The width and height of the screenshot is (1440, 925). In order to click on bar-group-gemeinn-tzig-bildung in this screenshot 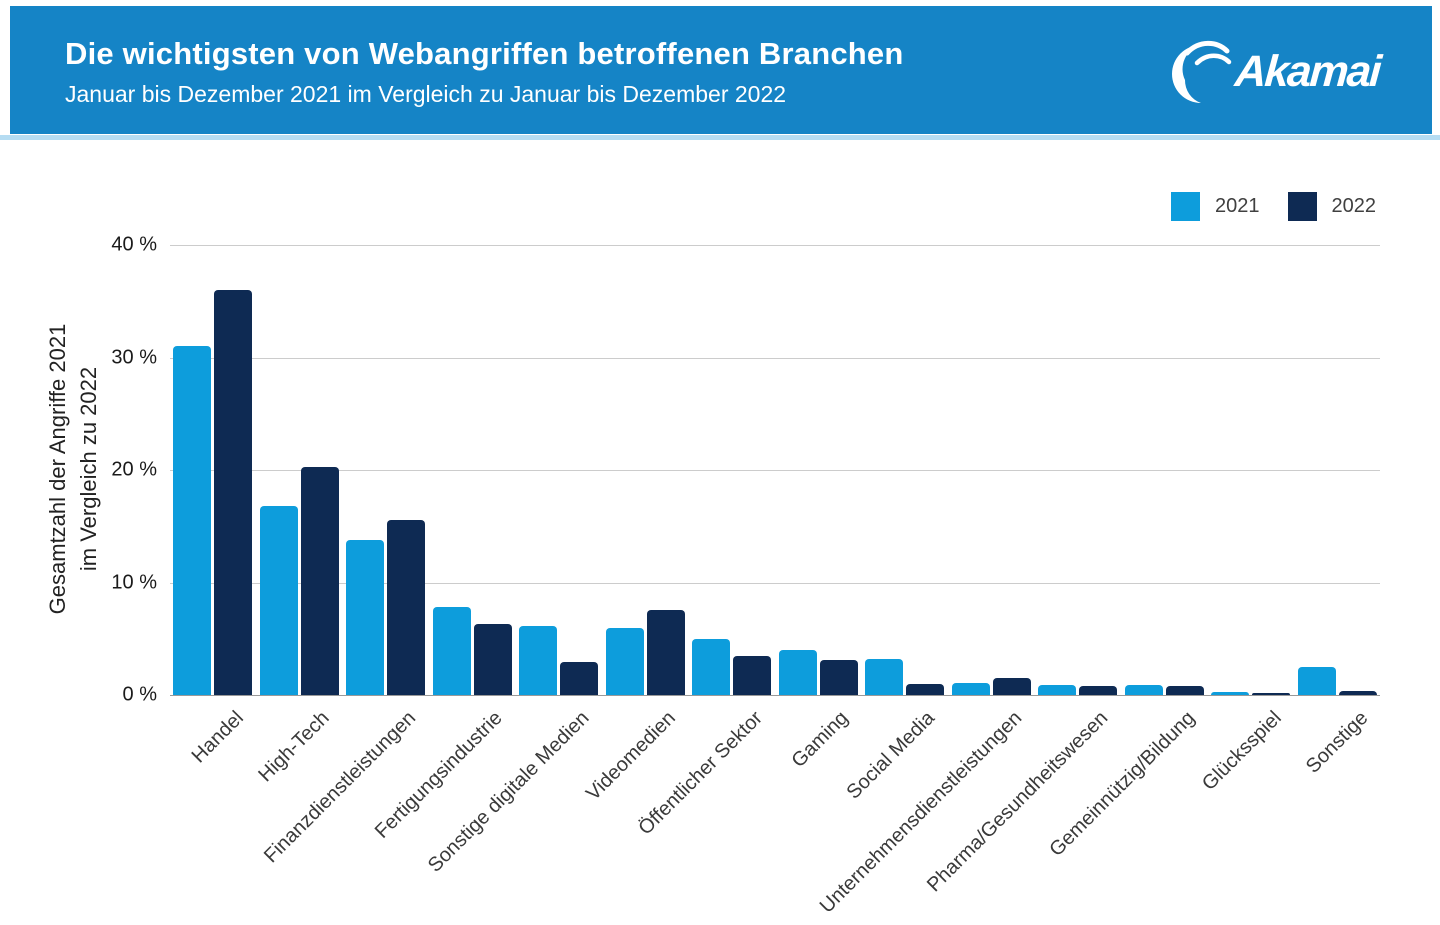, I will do `click(1168, 689)`.